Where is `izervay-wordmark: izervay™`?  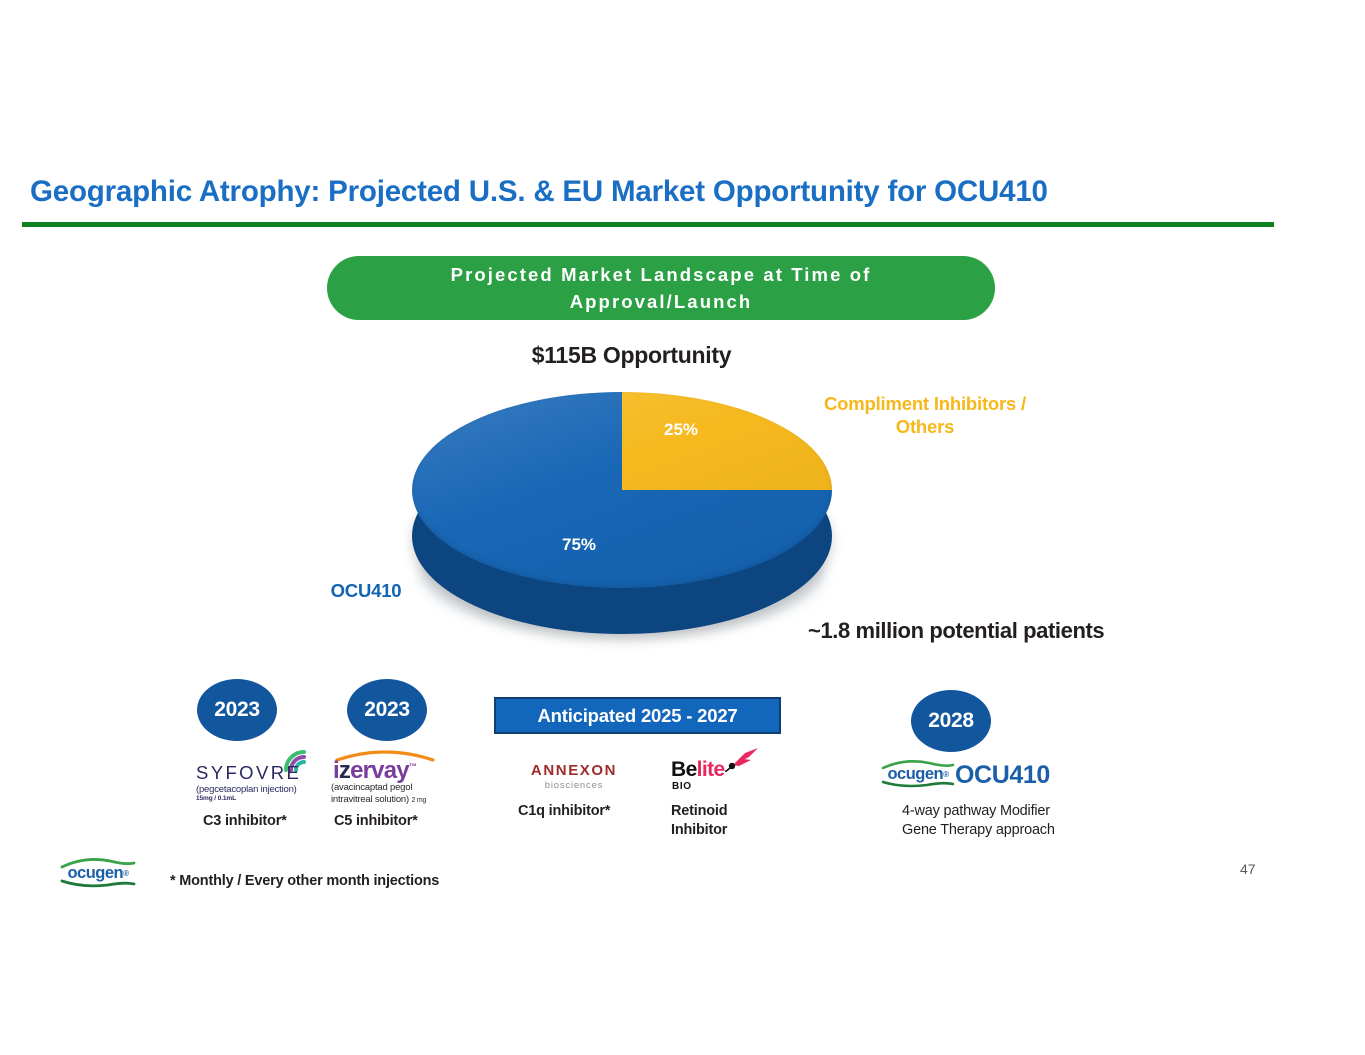
izervay-wordmark: izervay™ is located at coordinates (375, 771).